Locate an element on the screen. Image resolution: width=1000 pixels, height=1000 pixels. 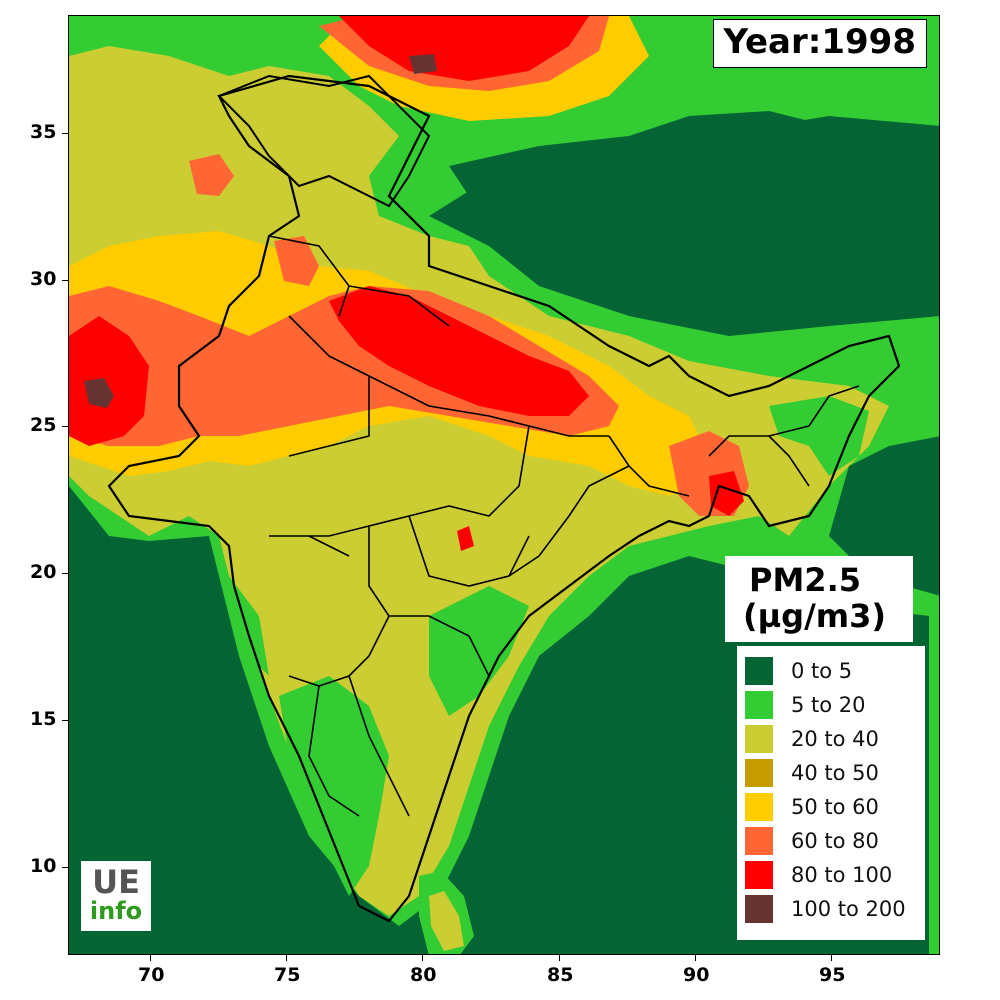
legend-label: 40 to 50 is located at coordinates (835, 773).